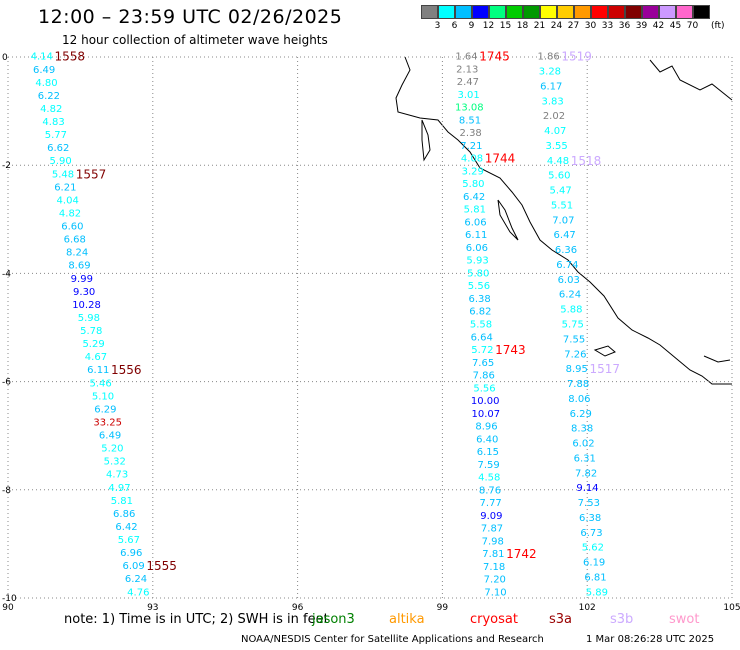 This screenshot has height=650, width=740. What do you see at coordinates (569, 280) in the screenshot?
I see `swh-value: 6.03` at bounding box center [569, 280].